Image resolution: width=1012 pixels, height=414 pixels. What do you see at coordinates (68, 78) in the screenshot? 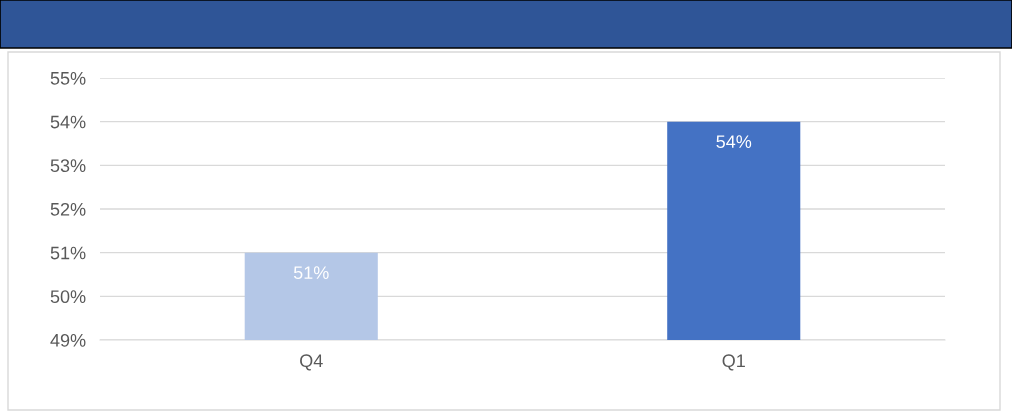
I see `y-tick-label: 55%` at bounding box center [68, 78].